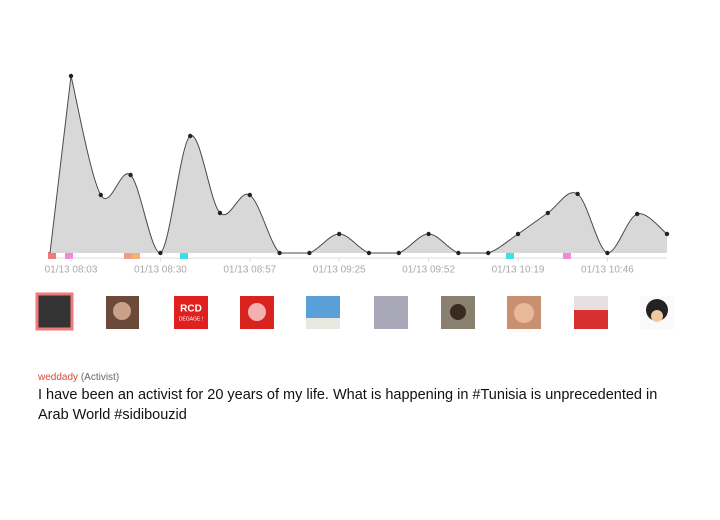 Image resolution: width=720 pixels, height=520 pixels. What do you see at coordinates (257, 312) in the screenshot?
I see `avatar-rose` at bounding box center [257, 312].